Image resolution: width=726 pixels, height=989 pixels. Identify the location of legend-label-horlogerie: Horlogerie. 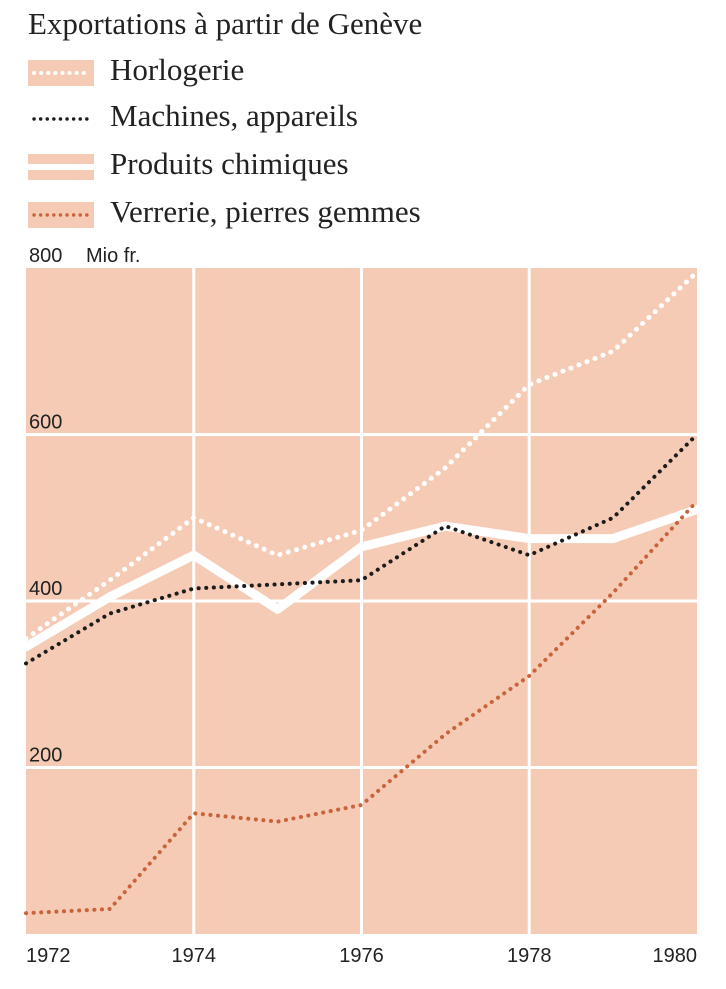
(177, 69).